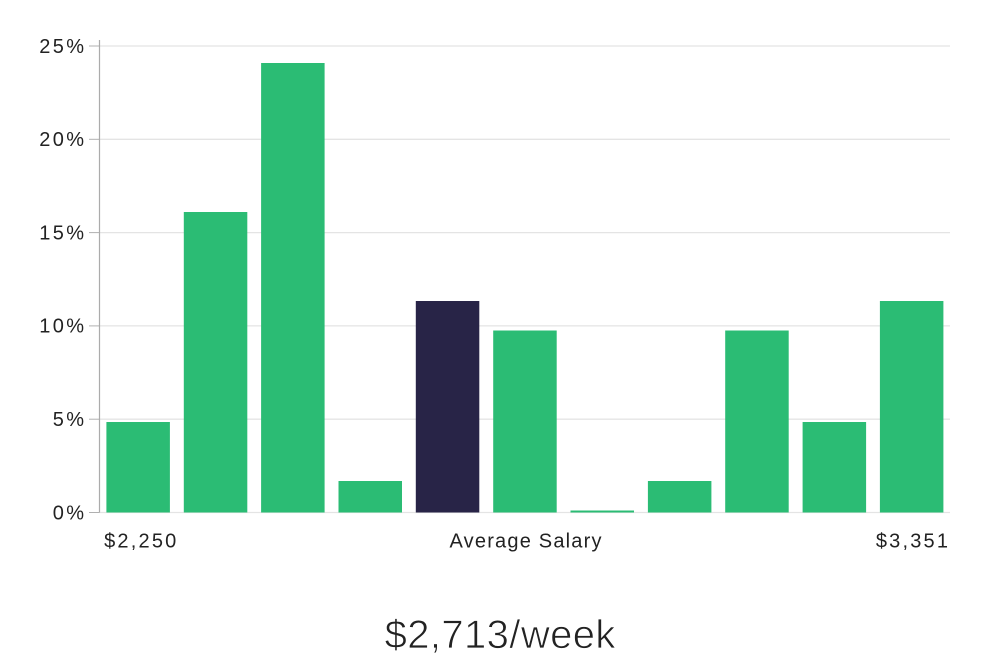 The width and height of the screenshot is (1000, 660). What do you see at coordinates (526, 542) in the screenshot?
I see `svg-text: Average Salary` at bounding box center [526, 542].